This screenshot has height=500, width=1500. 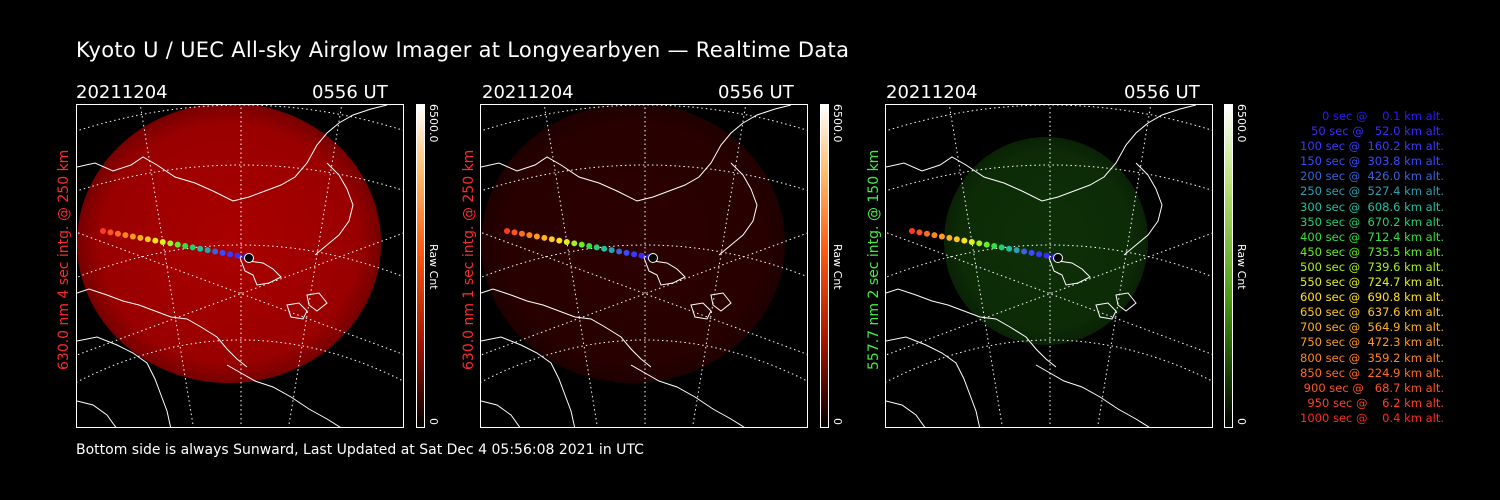 What do you see at coordinates (1370, 221) in the screenshot?
I see `legend-entry: 350 sec @ 670.2 km alt.` at bounding box center [1370, 221].